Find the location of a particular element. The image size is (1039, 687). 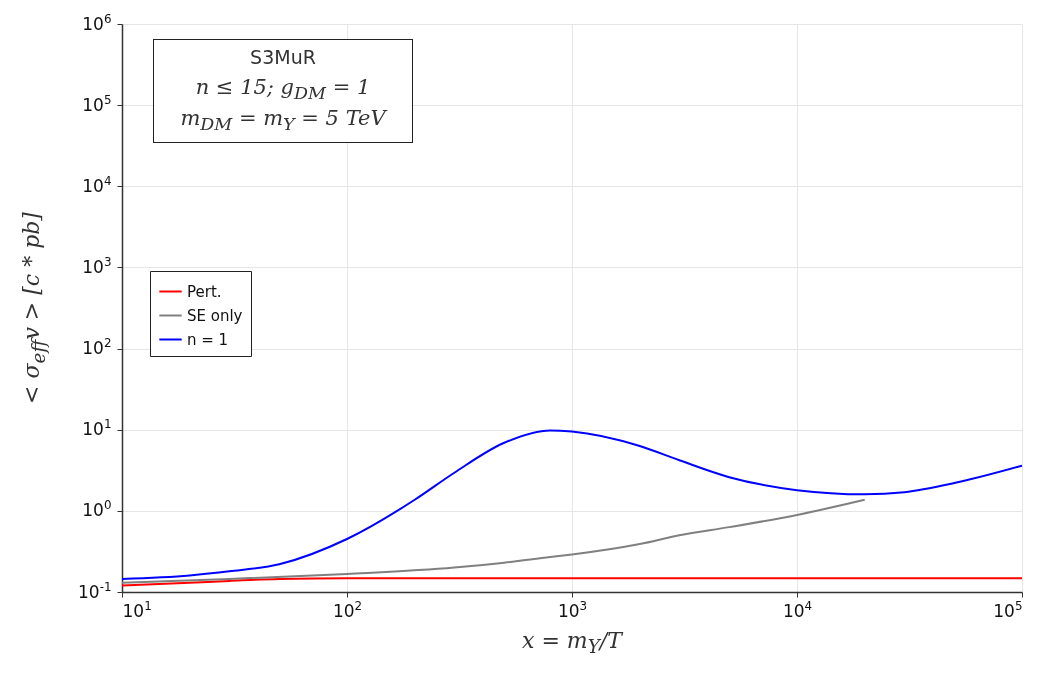

x-axis-title: x = m$_{Y}$/T is located at coordinates (572, 643).